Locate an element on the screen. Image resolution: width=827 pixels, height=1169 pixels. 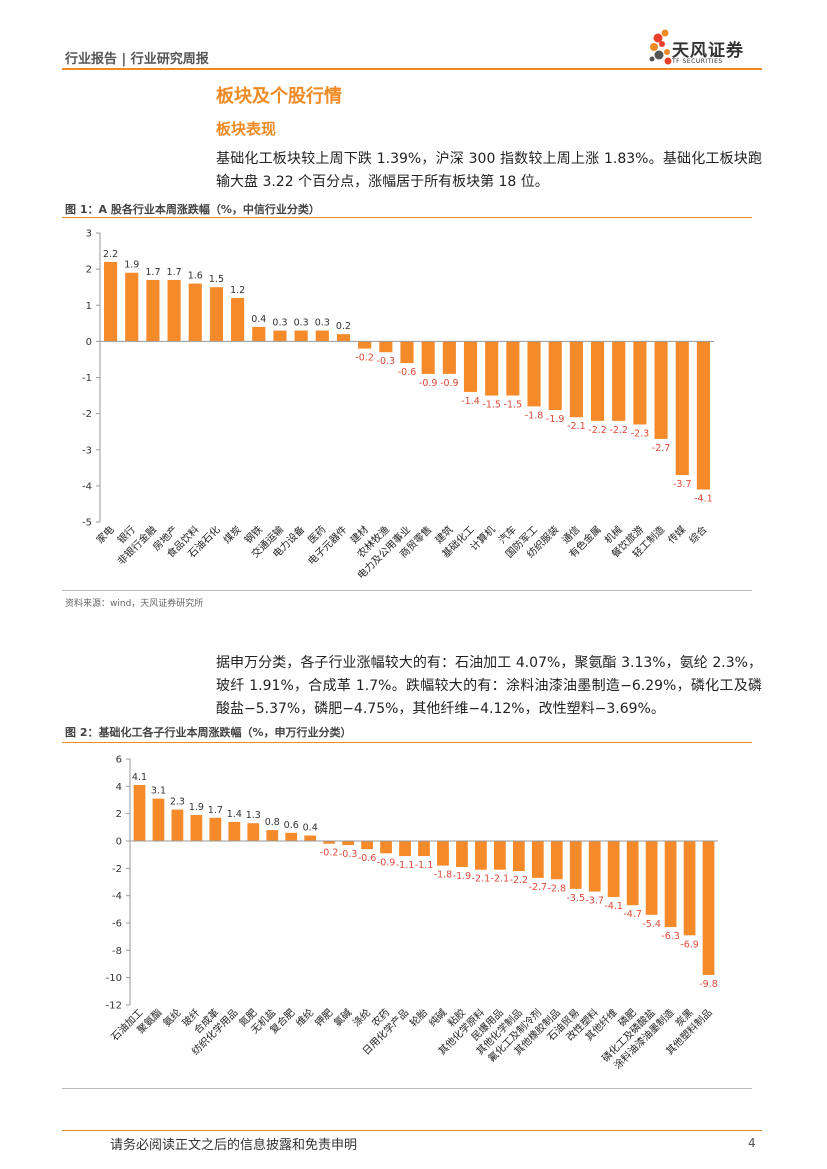
figure2-top-rule is located at coordinates (407, 742).